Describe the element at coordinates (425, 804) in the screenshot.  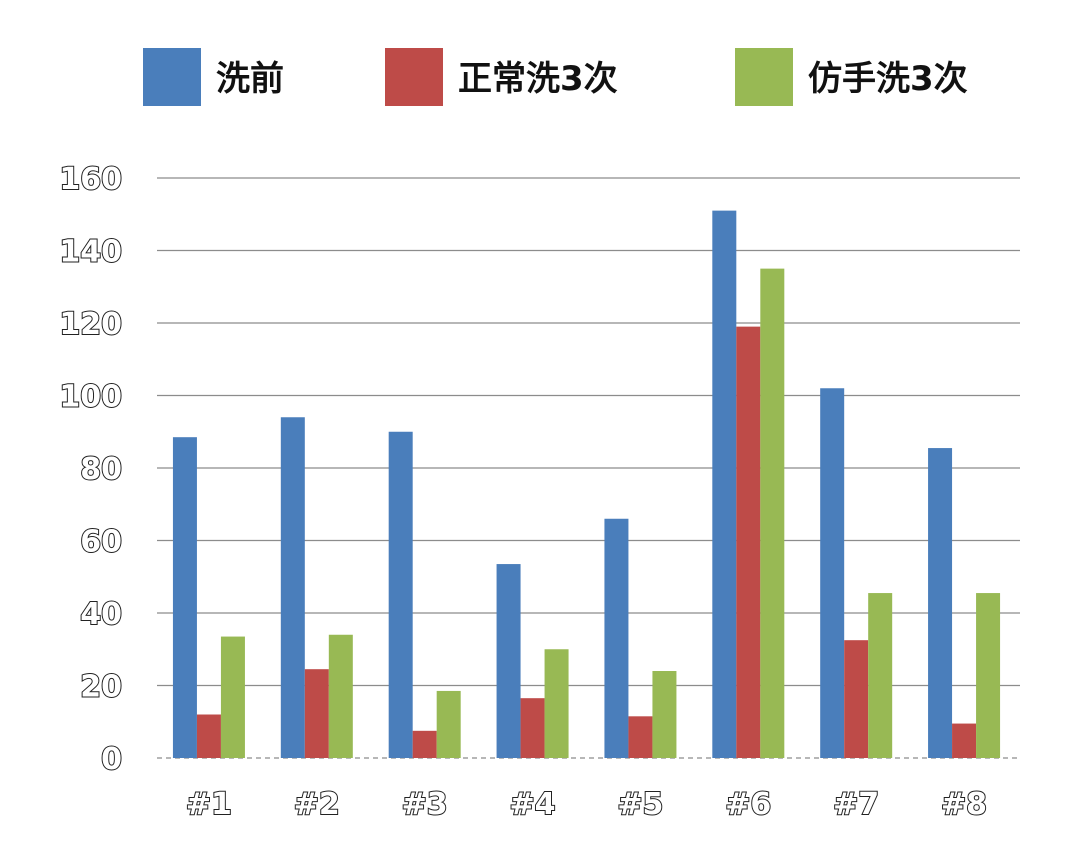
I see `x-tick-label: #3` at that location.